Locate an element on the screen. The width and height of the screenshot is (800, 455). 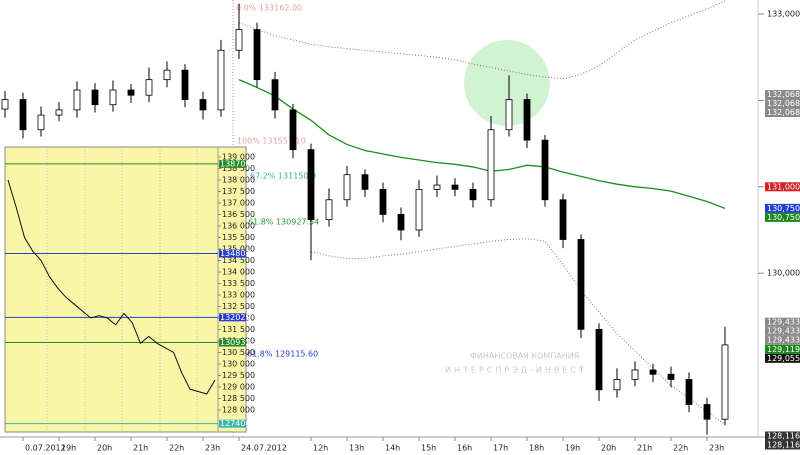
x-tick-label: 17h is located at coordinates (500, 448).